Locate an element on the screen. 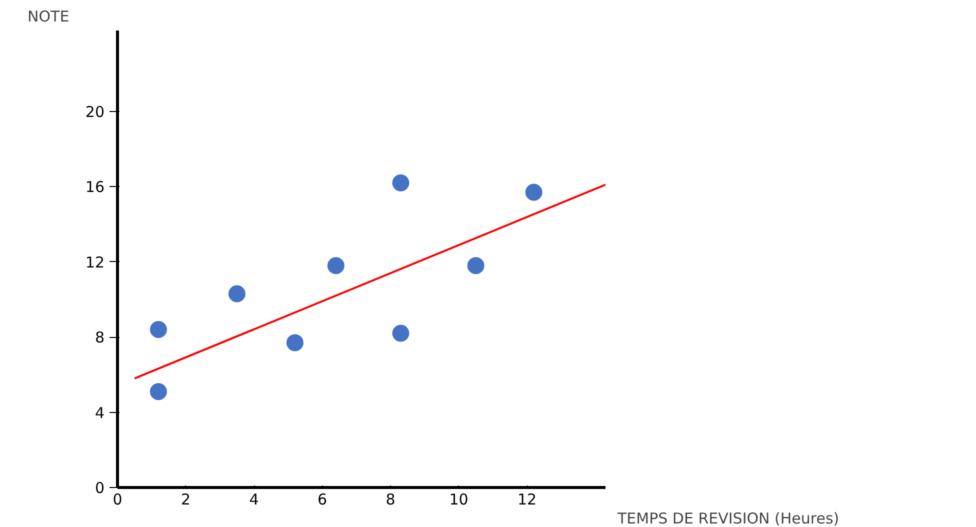 The width and height of the screenshot is (976, 527). x-tick-label: 2 is located at coordinates (185, 499).